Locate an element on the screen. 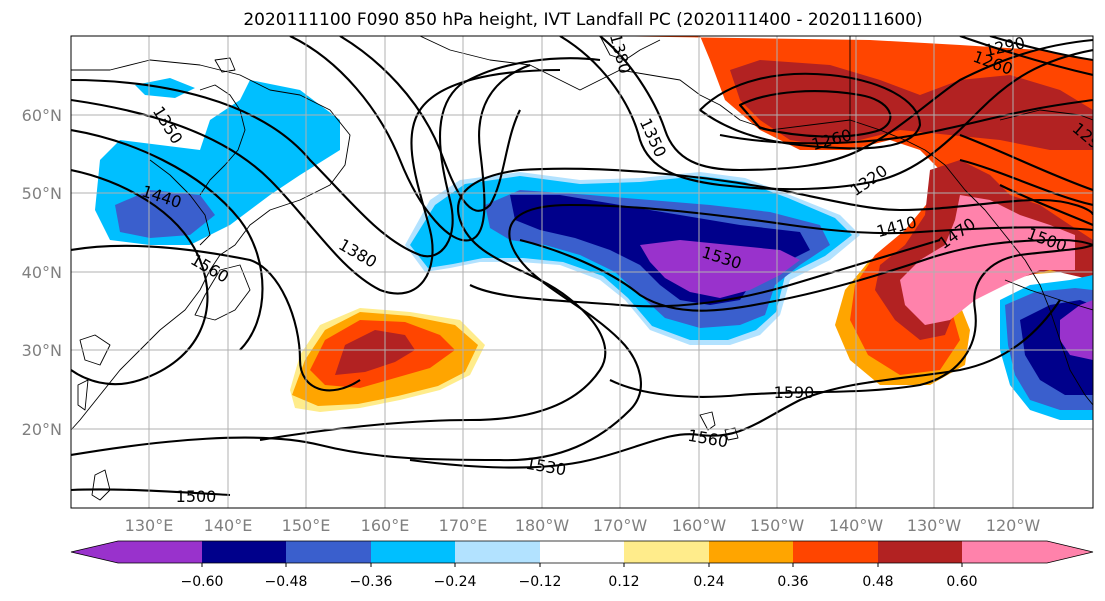 This screenshot has width=1105, height=601. lat-label: 60°N is located at coordinates (42, 115).